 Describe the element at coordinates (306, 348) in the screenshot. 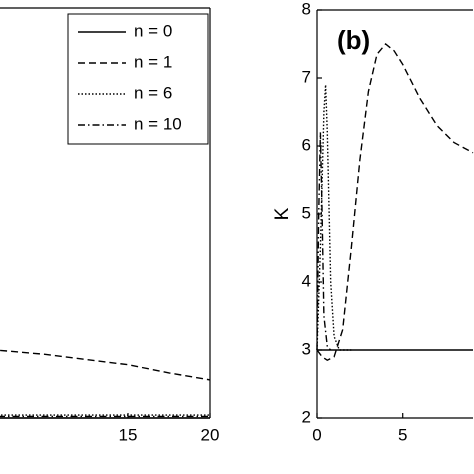

I see `y-tick-label: 3` at that location.